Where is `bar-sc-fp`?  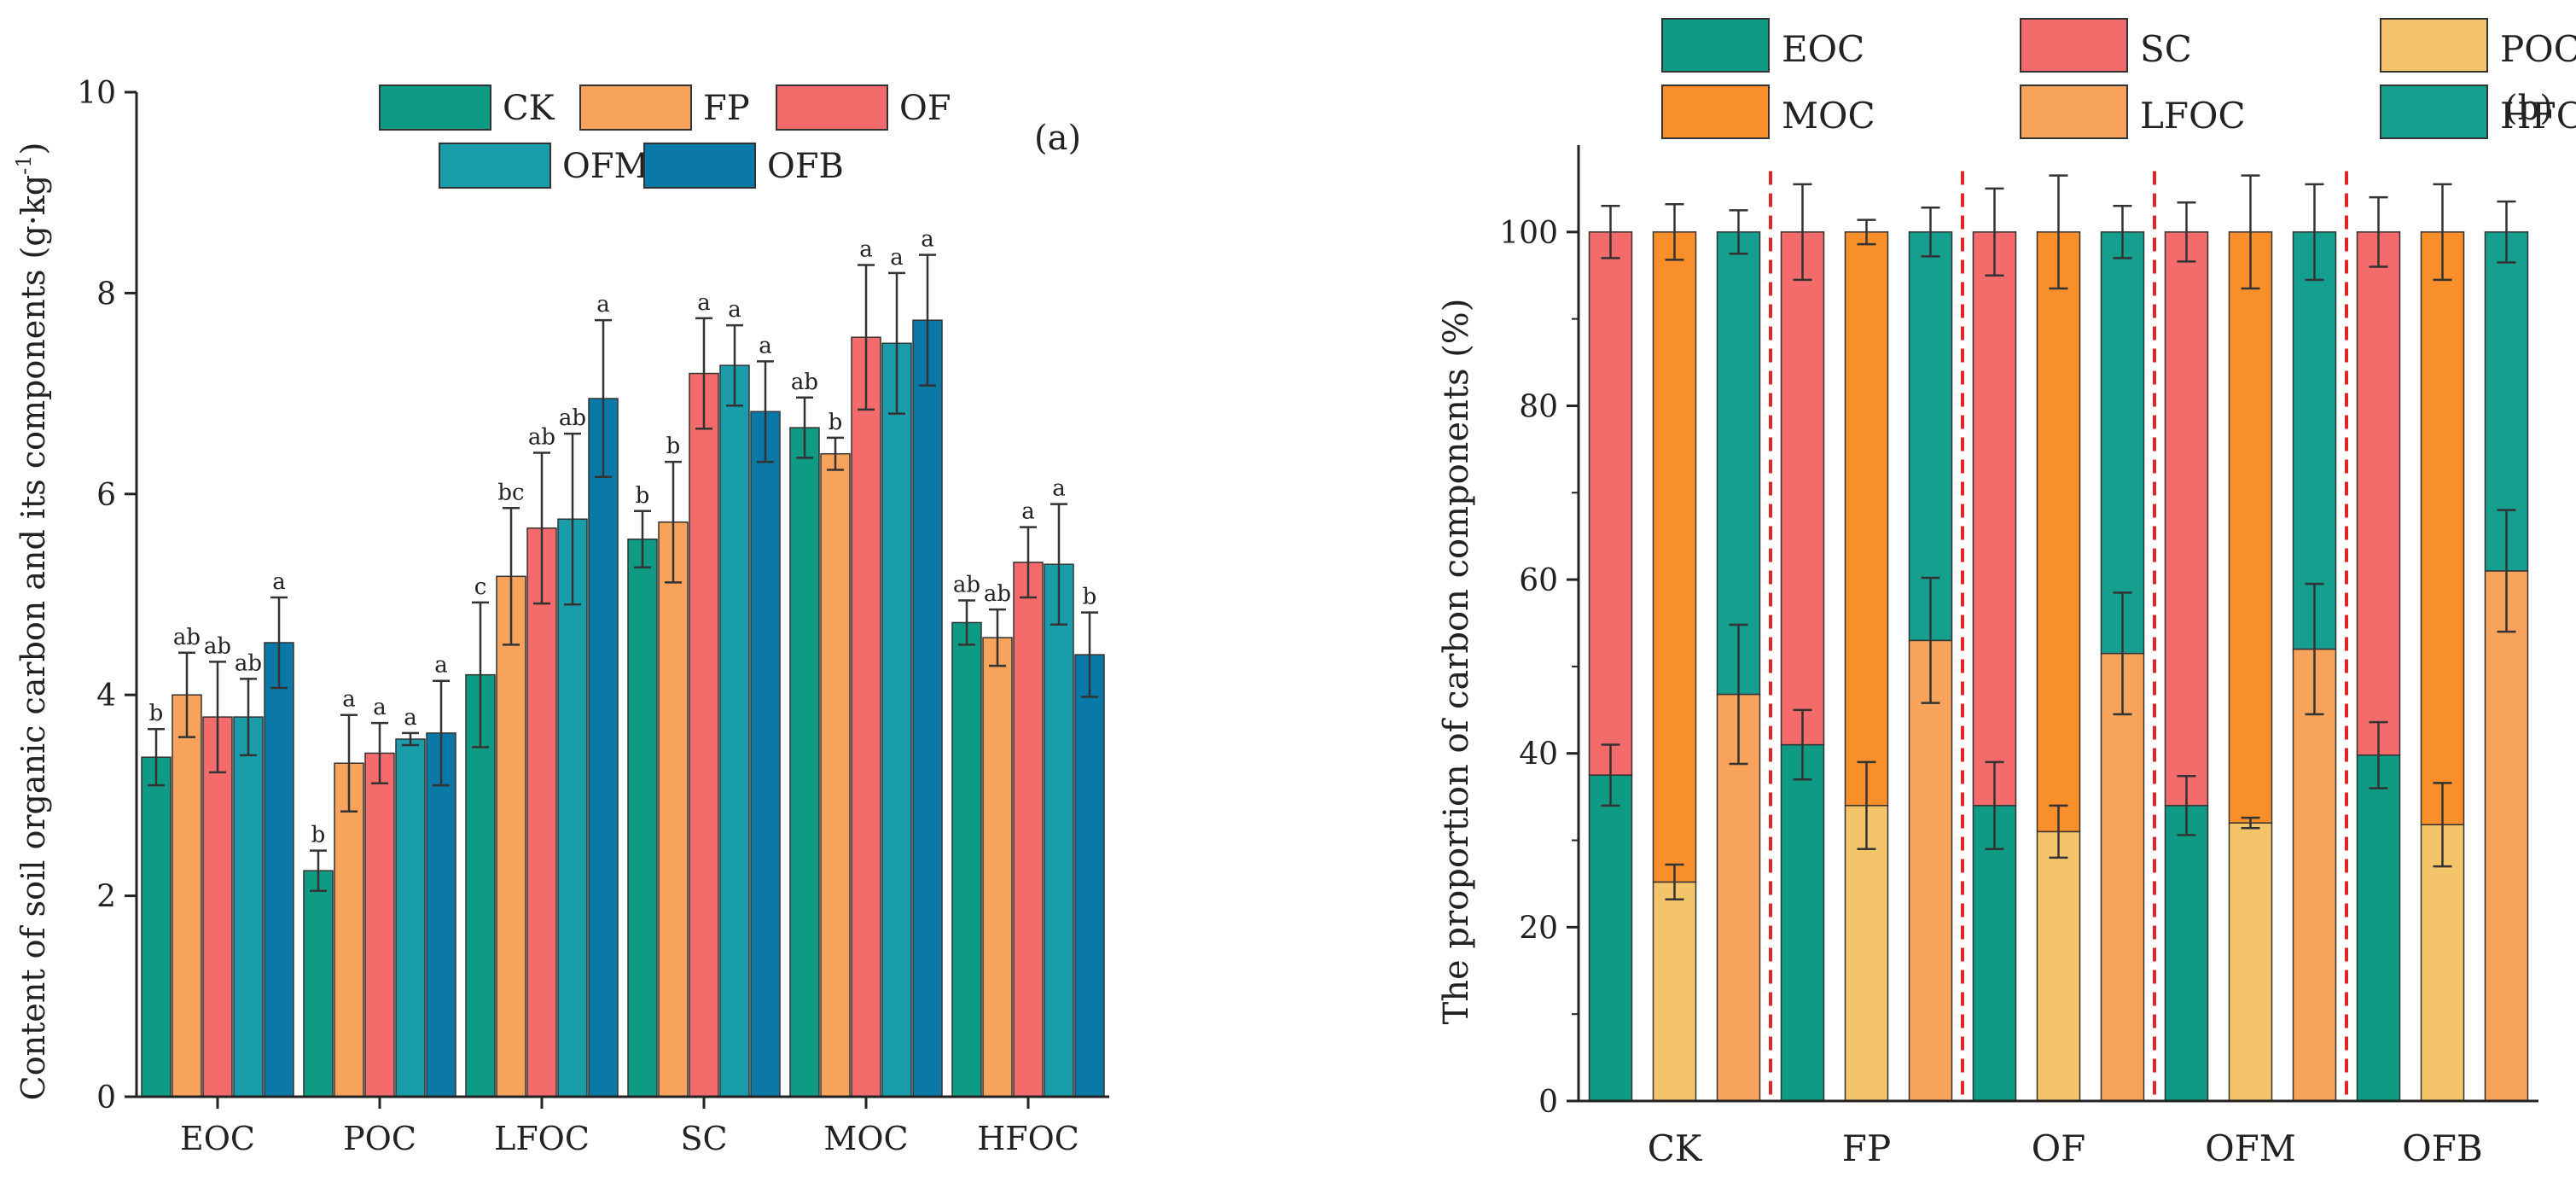
bar-sc-fp is located at coordinates (673, 809).